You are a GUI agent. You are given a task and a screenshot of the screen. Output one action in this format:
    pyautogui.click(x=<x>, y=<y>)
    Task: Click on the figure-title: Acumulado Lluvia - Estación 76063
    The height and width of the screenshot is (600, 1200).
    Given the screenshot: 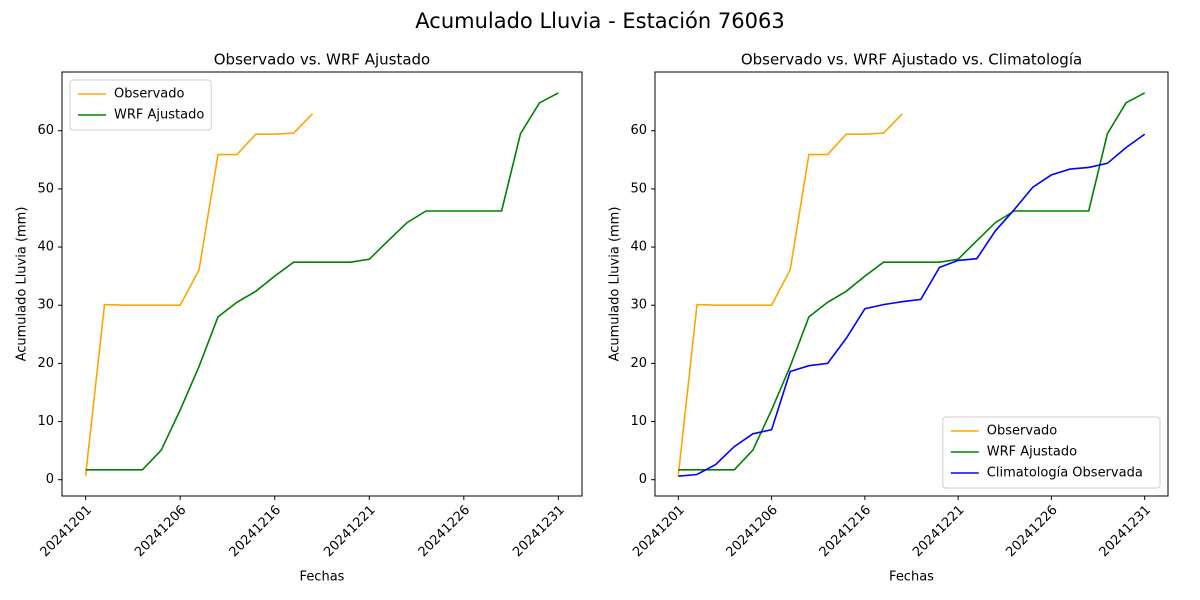 What is the action you would take?
    pyautogui.click(x=599, y=21)
    